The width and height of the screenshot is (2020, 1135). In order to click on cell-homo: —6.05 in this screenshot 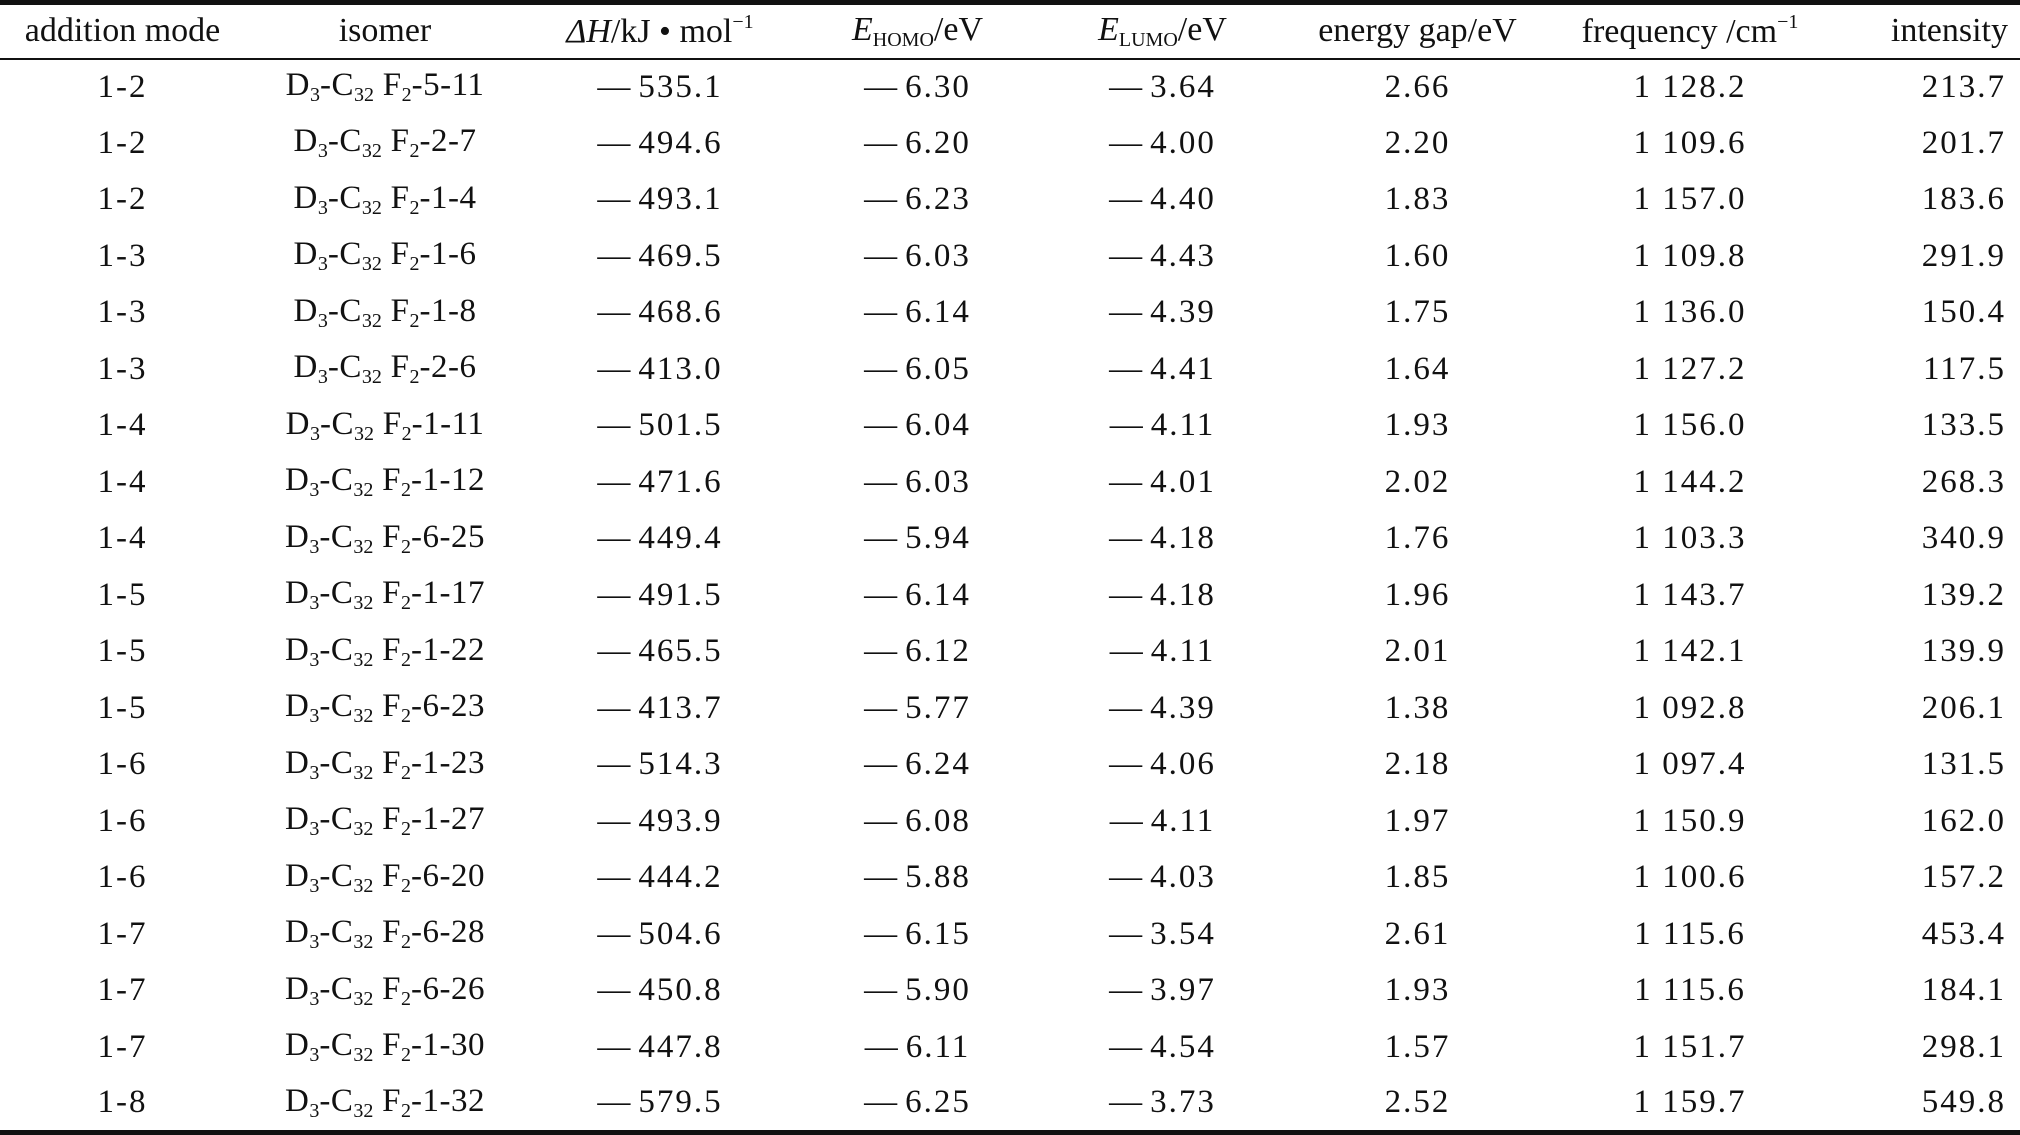, I will do `click(917, 369)`.